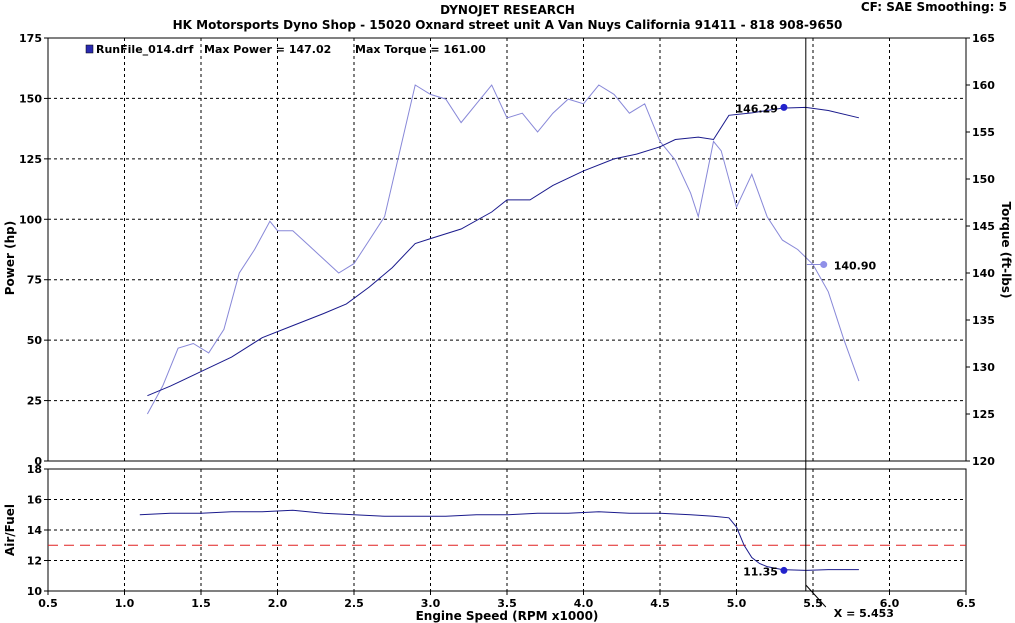  I want to click on power-tick-label: 25, so click(34, 401).